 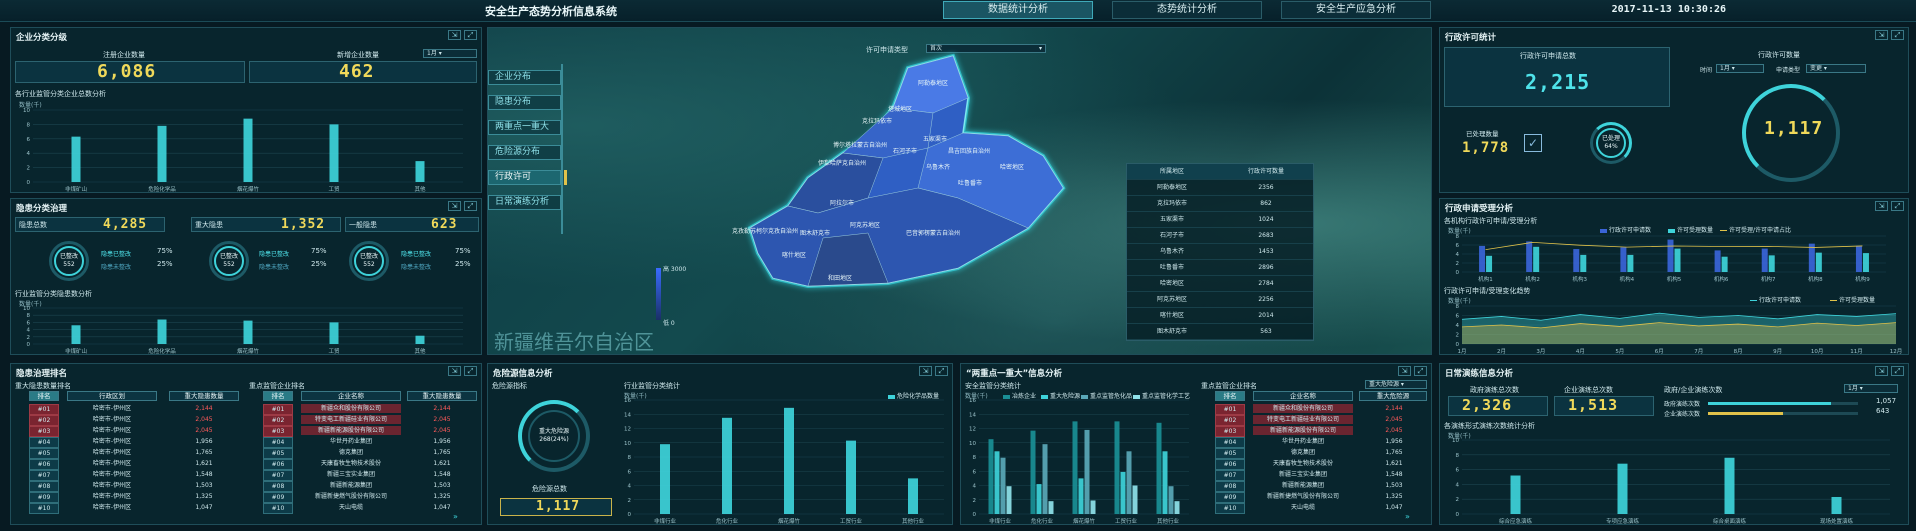 I want to click on drill-period-select: 1月 ▾, so click(x=1871, y=388).